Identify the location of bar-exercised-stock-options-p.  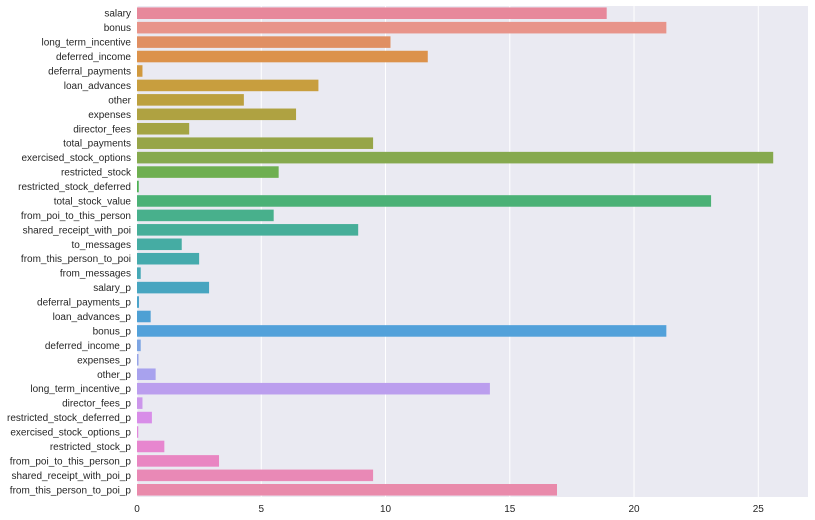
(138, 432).